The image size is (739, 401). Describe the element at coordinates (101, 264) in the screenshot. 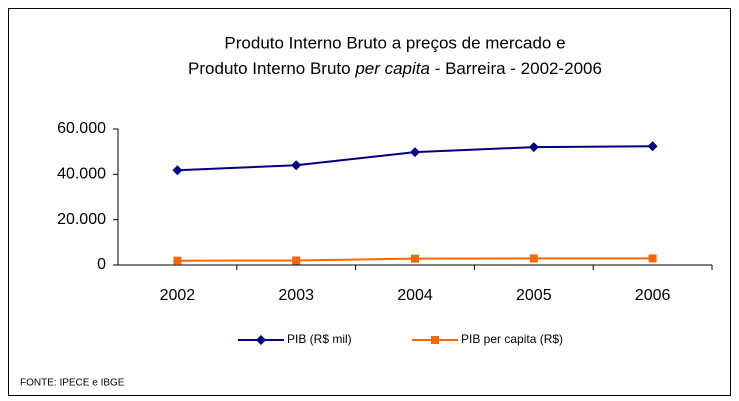

I see `y-tick-label: 0` at that location.